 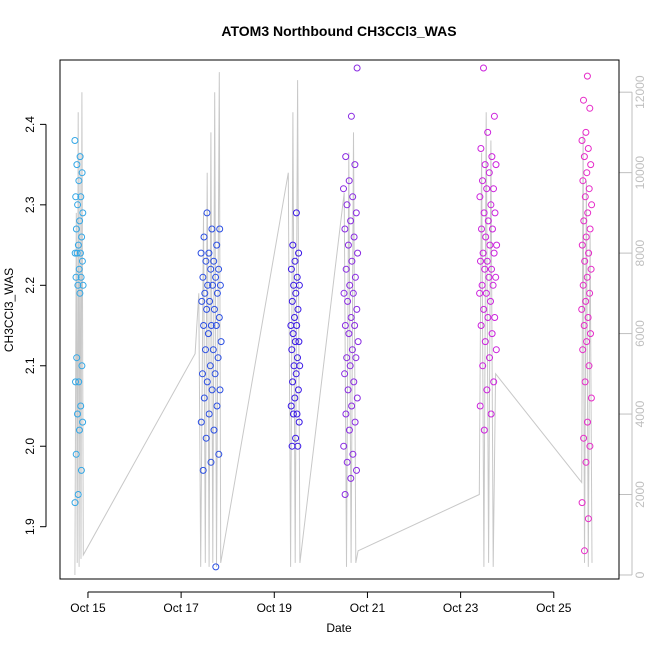 What do you see at coordinates (181, 608) in the screenshot?
I see `x-tick-label: Oct 17` at bounding box center [181, 608].